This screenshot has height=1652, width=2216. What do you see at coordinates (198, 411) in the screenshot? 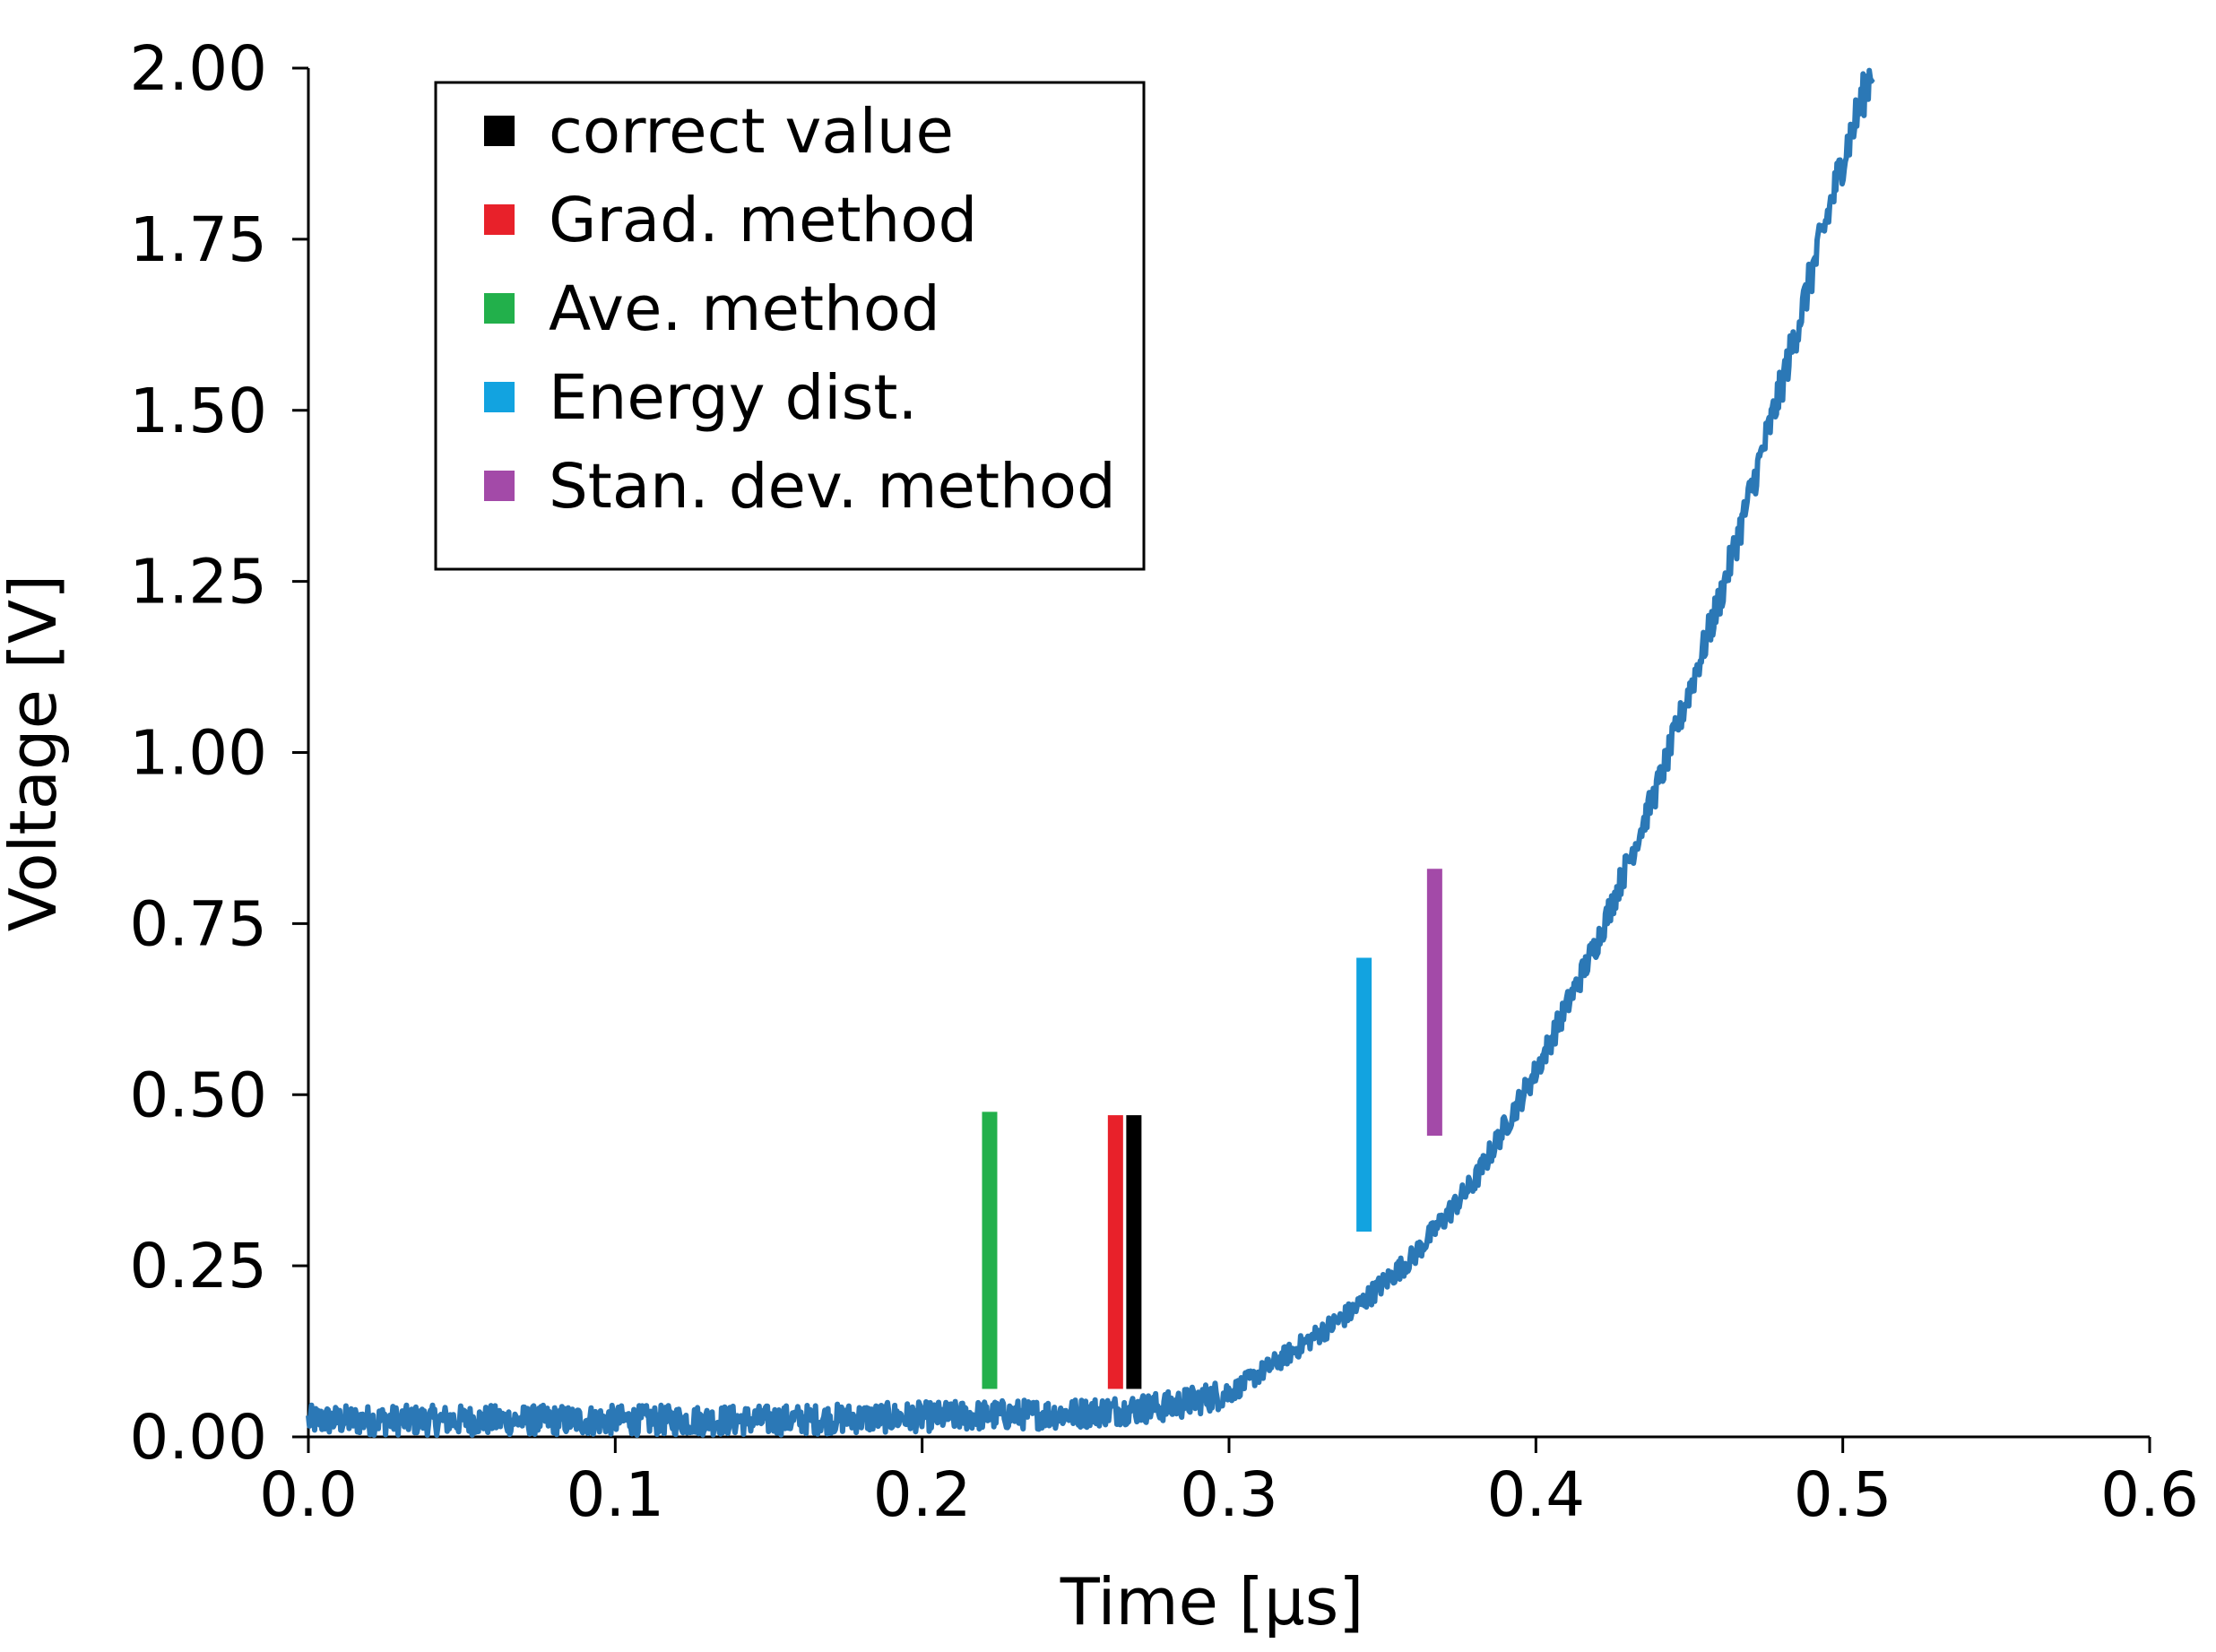
I see `y-tick-label: 1.50` at bounding box center [198, 411].